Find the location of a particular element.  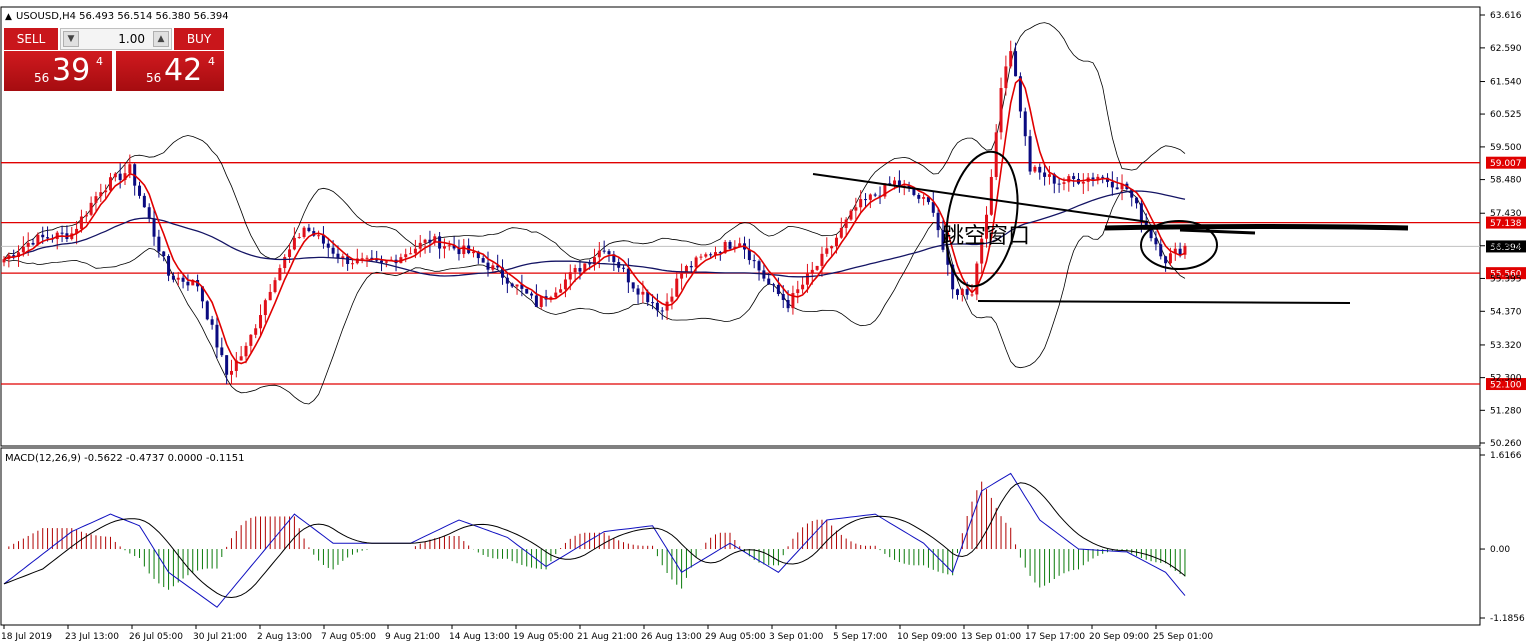

current-price-tag is located at coordinates (1506, 246).